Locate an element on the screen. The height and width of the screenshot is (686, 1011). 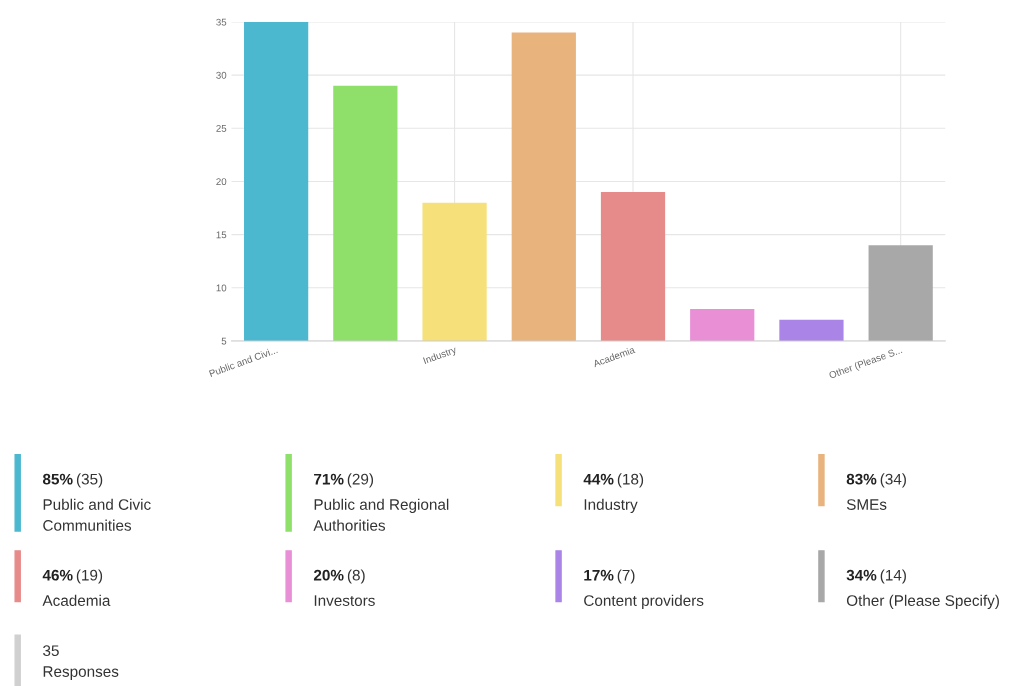
text: 71% is located at coordinates (329, 479).